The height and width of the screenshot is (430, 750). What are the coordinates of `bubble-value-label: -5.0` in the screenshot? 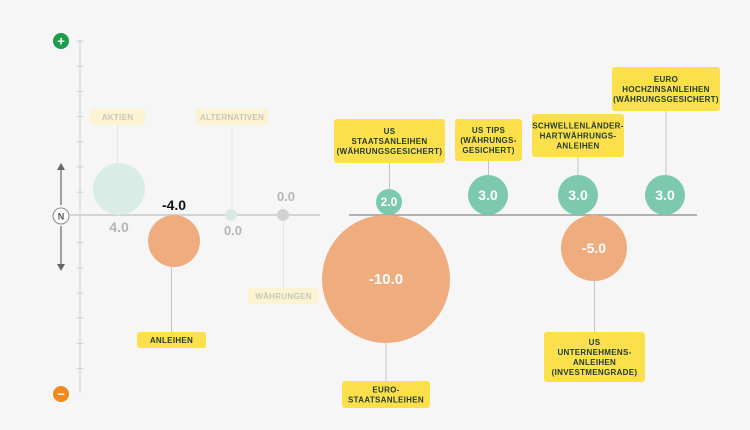 It's located at (594, 248).